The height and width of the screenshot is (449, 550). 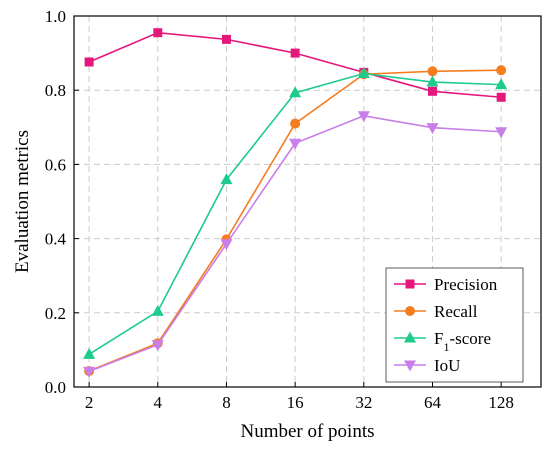 I want to click on x-tick-label: 4, so click(x=158, y=402).